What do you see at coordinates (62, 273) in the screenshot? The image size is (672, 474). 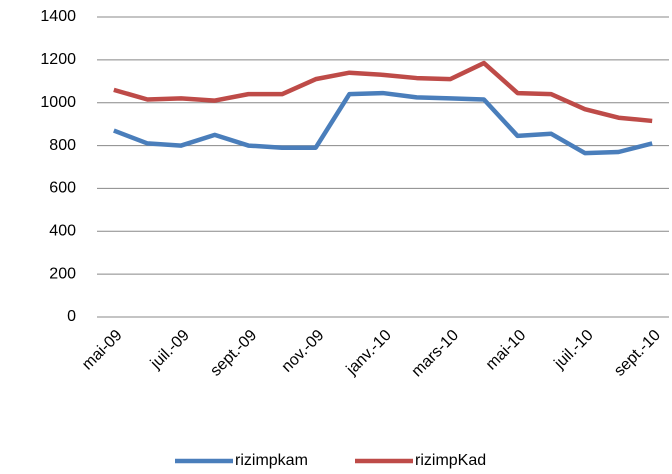 I see `y-tick-label: 200` at bounding box center [62, 273].